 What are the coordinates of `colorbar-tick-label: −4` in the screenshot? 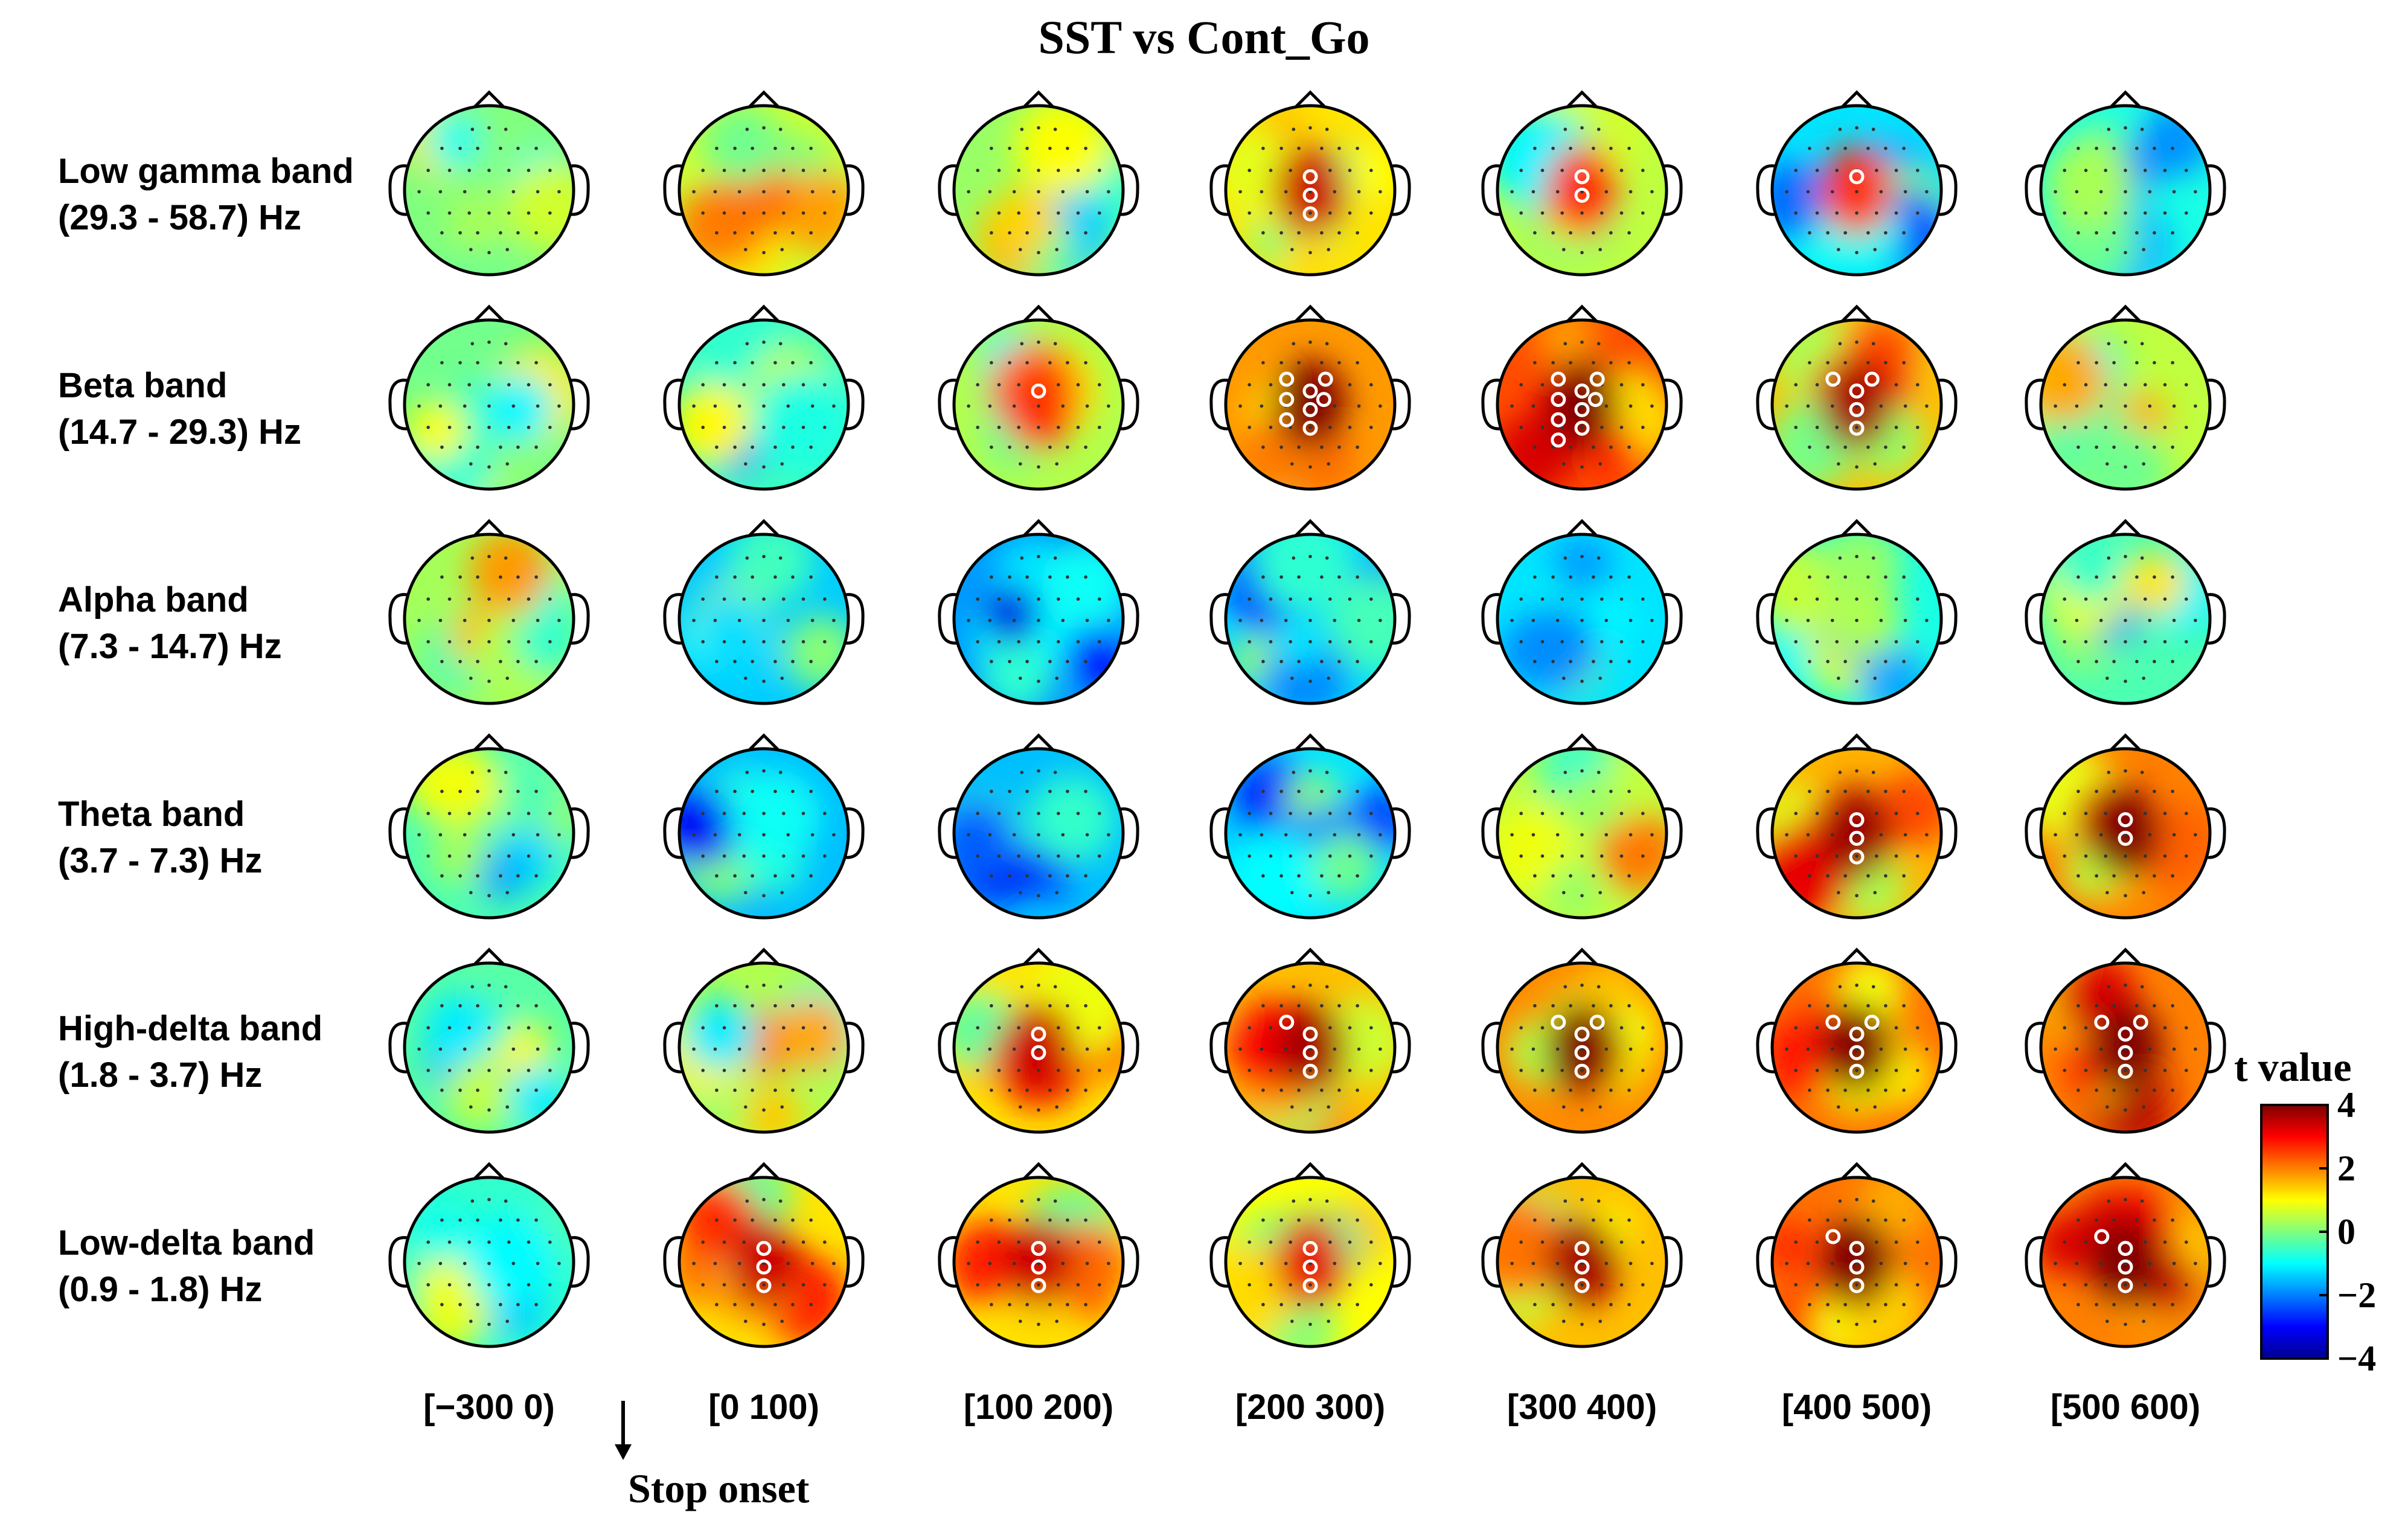 It's located at (2356, 1358).